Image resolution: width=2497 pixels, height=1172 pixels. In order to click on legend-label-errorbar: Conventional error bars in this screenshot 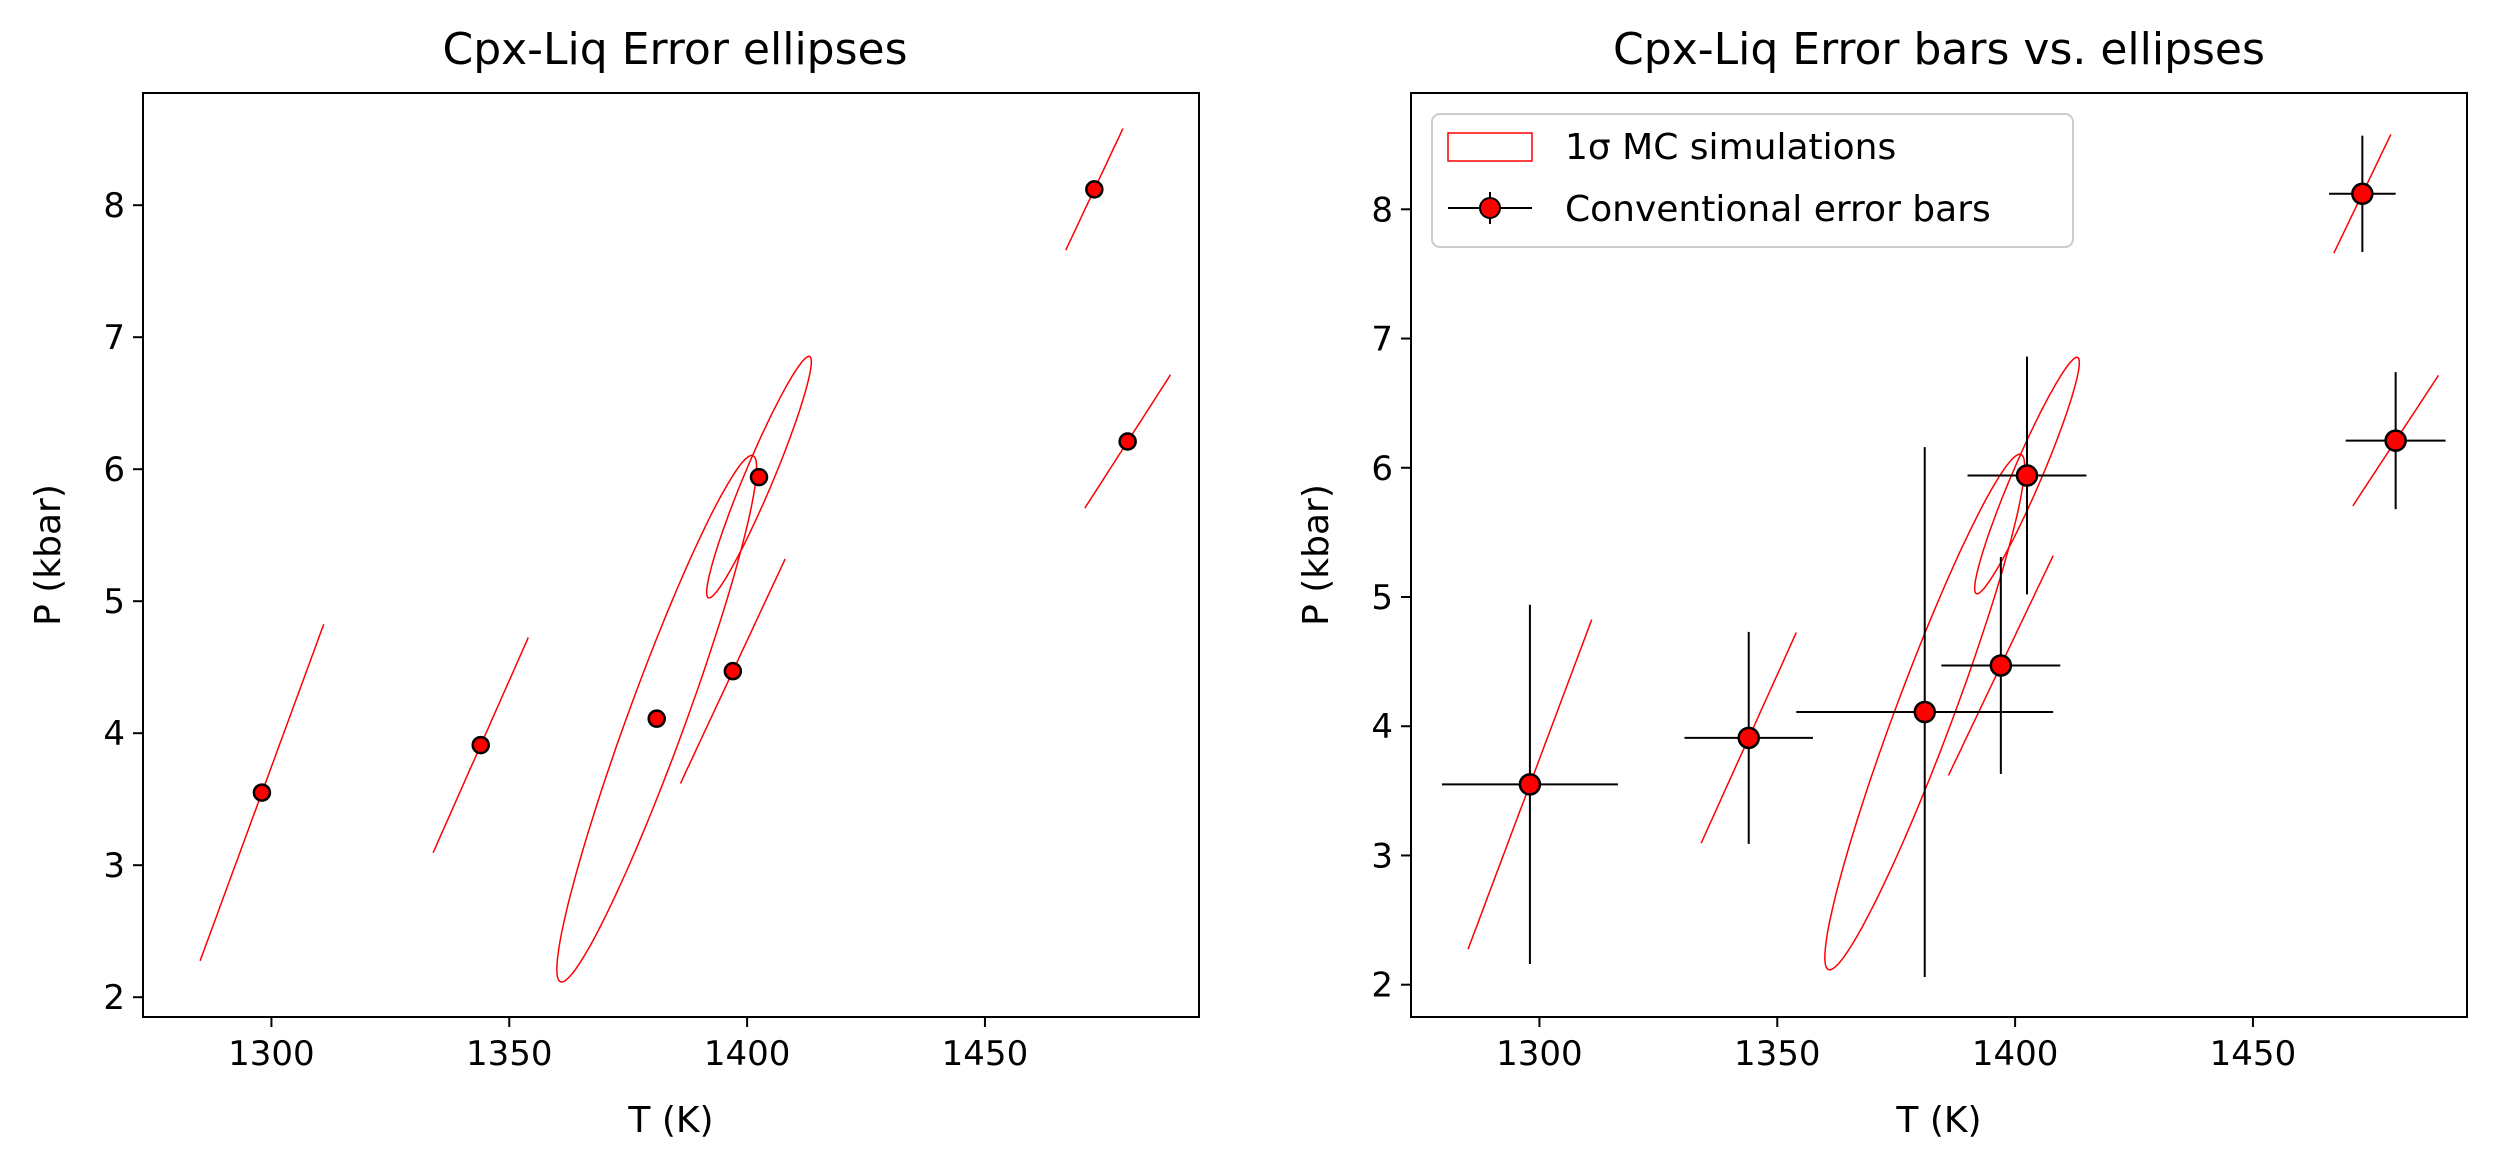, I will do `click(1778, 209)`.